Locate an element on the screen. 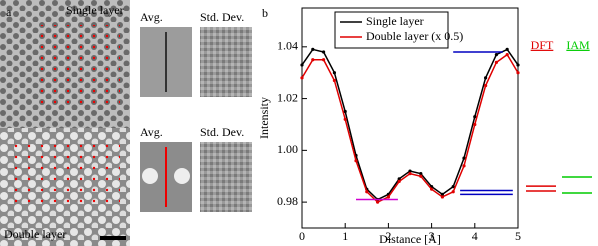  x-tick-label: 1 is located at coordinates (345, 236).